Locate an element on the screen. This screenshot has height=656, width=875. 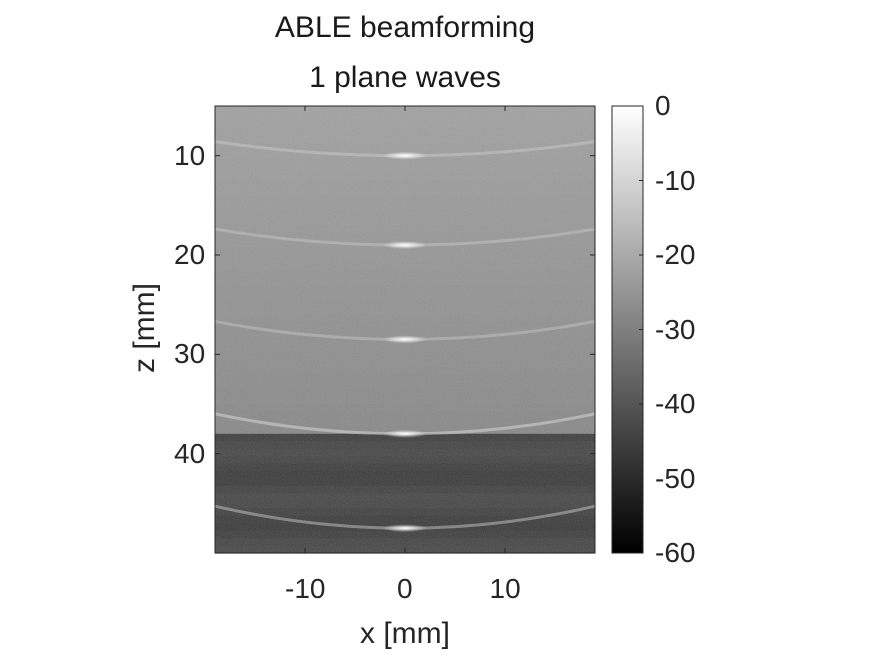
y-tick-label: 10 is located at coordinates (190, 155).